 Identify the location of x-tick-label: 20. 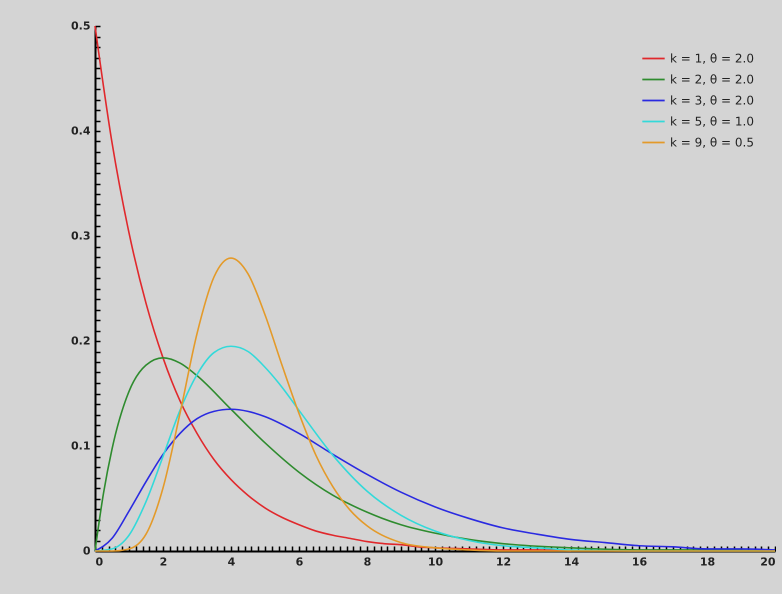
(768, 562).